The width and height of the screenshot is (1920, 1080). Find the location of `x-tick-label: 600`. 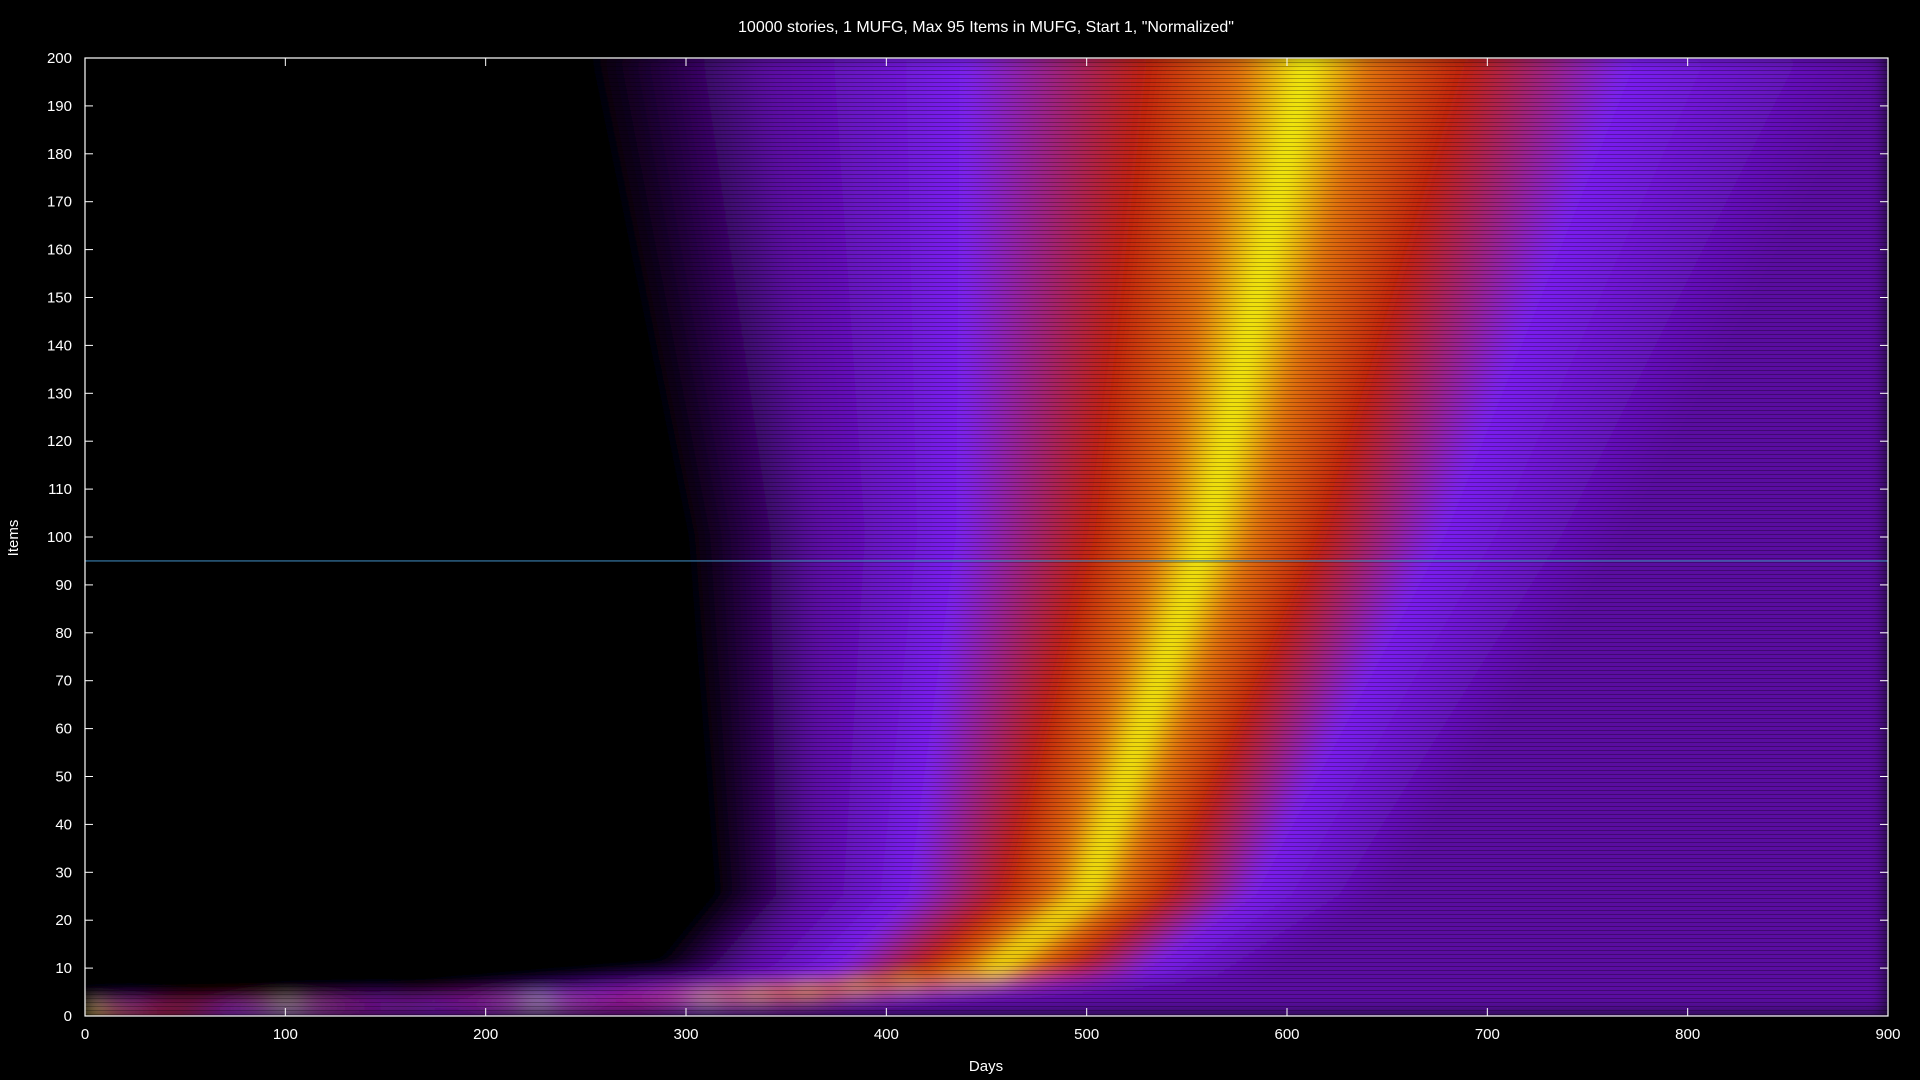

x-tick-label: 600 is located at coordinates (1286, 1034).